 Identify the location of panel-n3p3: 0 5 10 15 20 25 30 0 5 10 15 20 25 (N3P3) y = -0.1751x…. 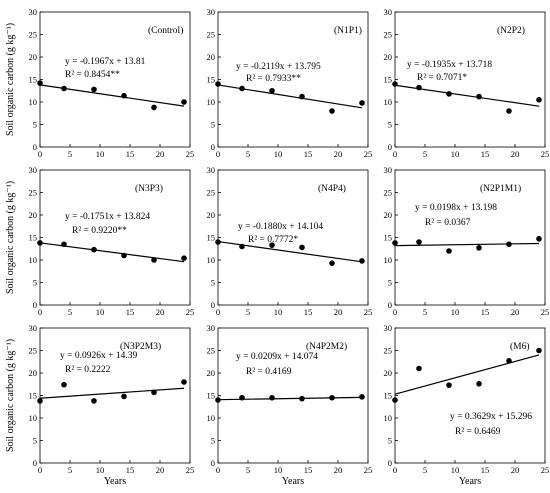
(112, 241).